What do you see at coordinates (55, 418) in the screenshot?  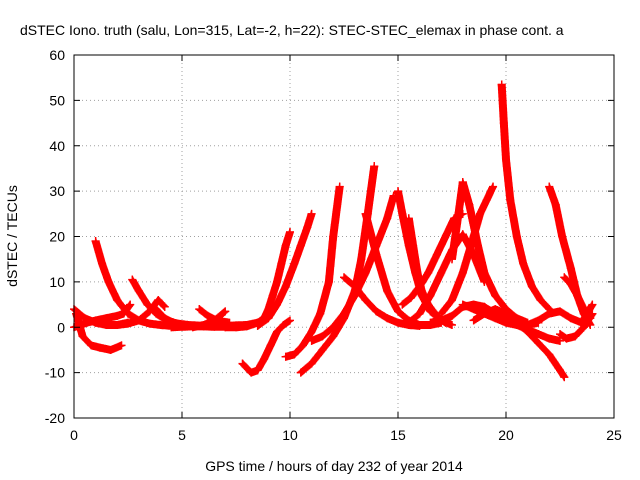 I see `y-tick-label: -20` at bounding box center [55, 418].